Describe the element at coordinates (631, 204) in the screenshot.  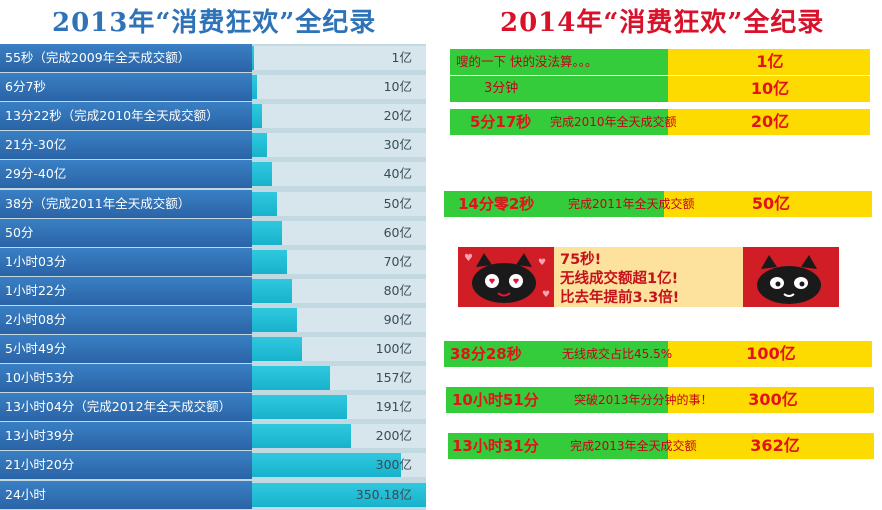
I see `record-note: 完成2011年全天成交额` at that location.